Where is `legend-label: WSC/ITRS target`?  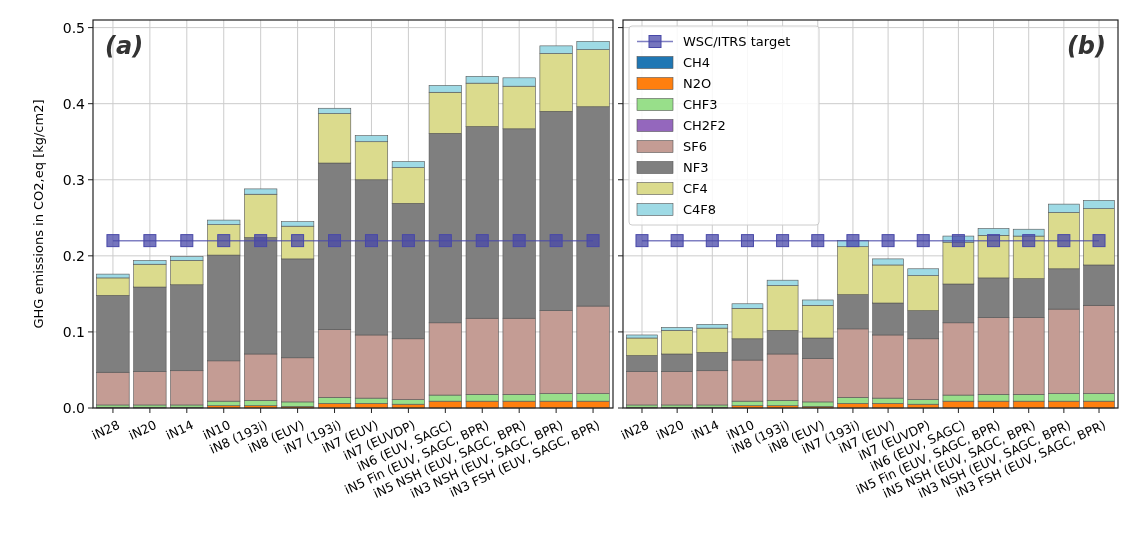 legend-label: WSC/ITRS target is located at coordinates (737, 42).